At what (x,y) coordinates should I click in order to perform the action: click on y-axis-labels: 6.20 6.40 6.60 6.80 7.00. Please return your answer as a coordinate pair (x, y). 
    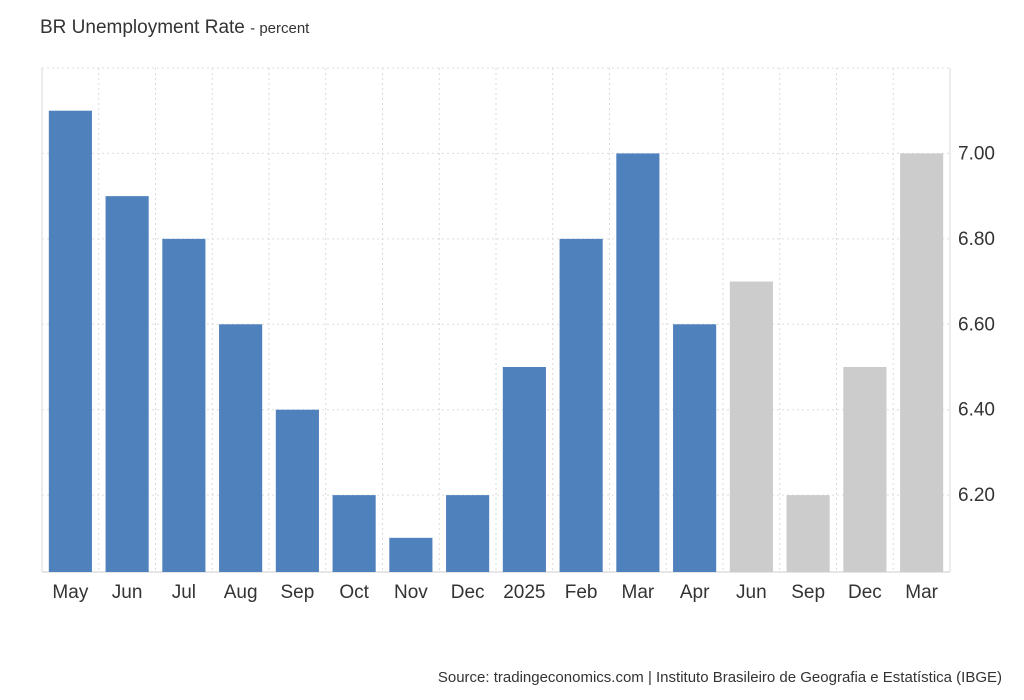
    Looking at the image, I should click on (976, 324).